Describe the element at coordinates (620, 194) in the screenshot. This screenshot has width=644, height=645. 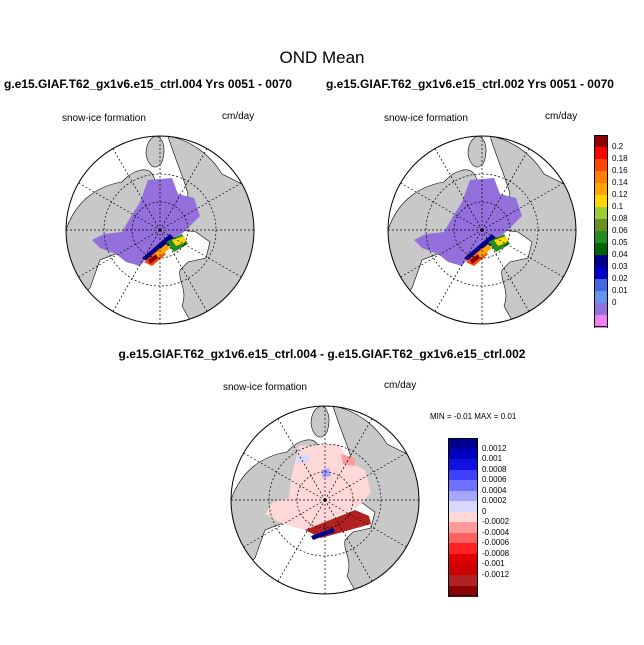
I see `colorbar-tick-label: 0.12` at that location.